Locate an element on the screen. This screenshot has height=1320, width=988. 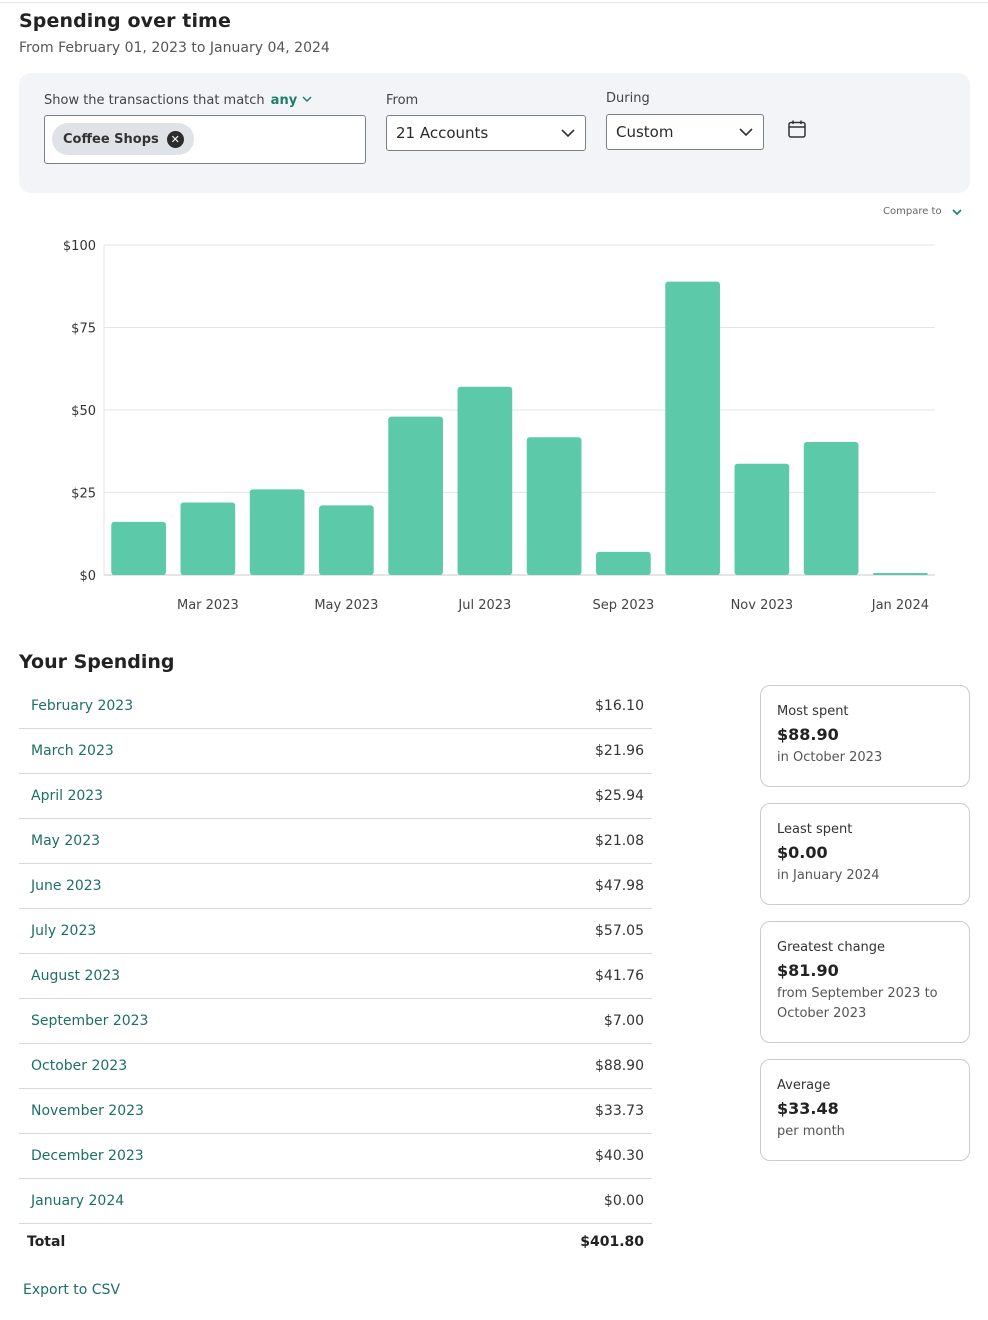
stat-label: Most spent is located at coordinates (813, 711).